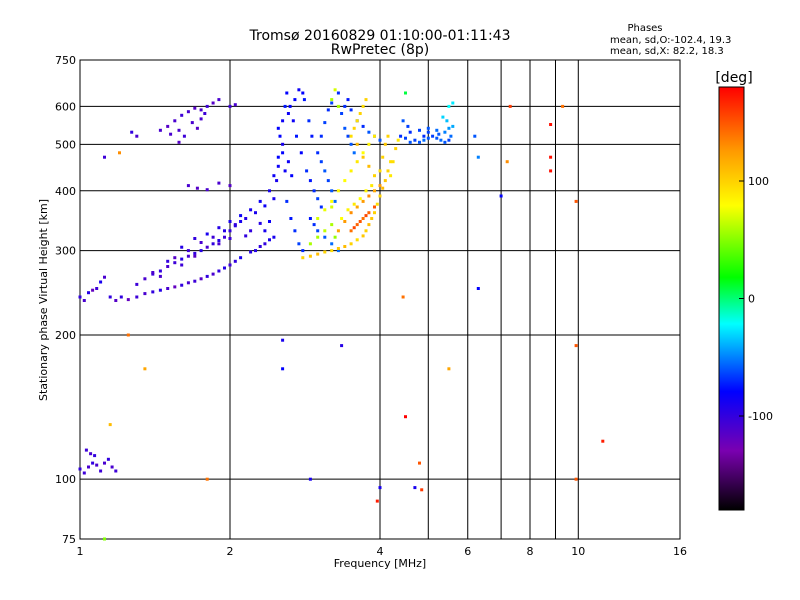 The width and height of the screenshot is (800, 600). What do you see at coordinates (756, 299) in the screenshot?
I see `colorbar-ticks: 100 0 -100` at bounding box center [756, 299].